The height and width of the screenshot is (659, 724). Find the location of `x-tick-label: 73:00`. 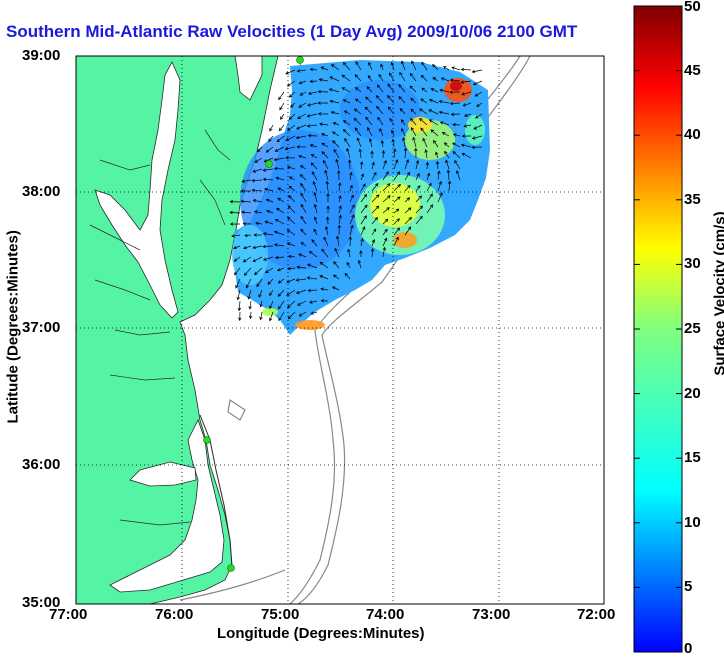

x-tick-label: 73:00 is located at coordinates (491, 614).